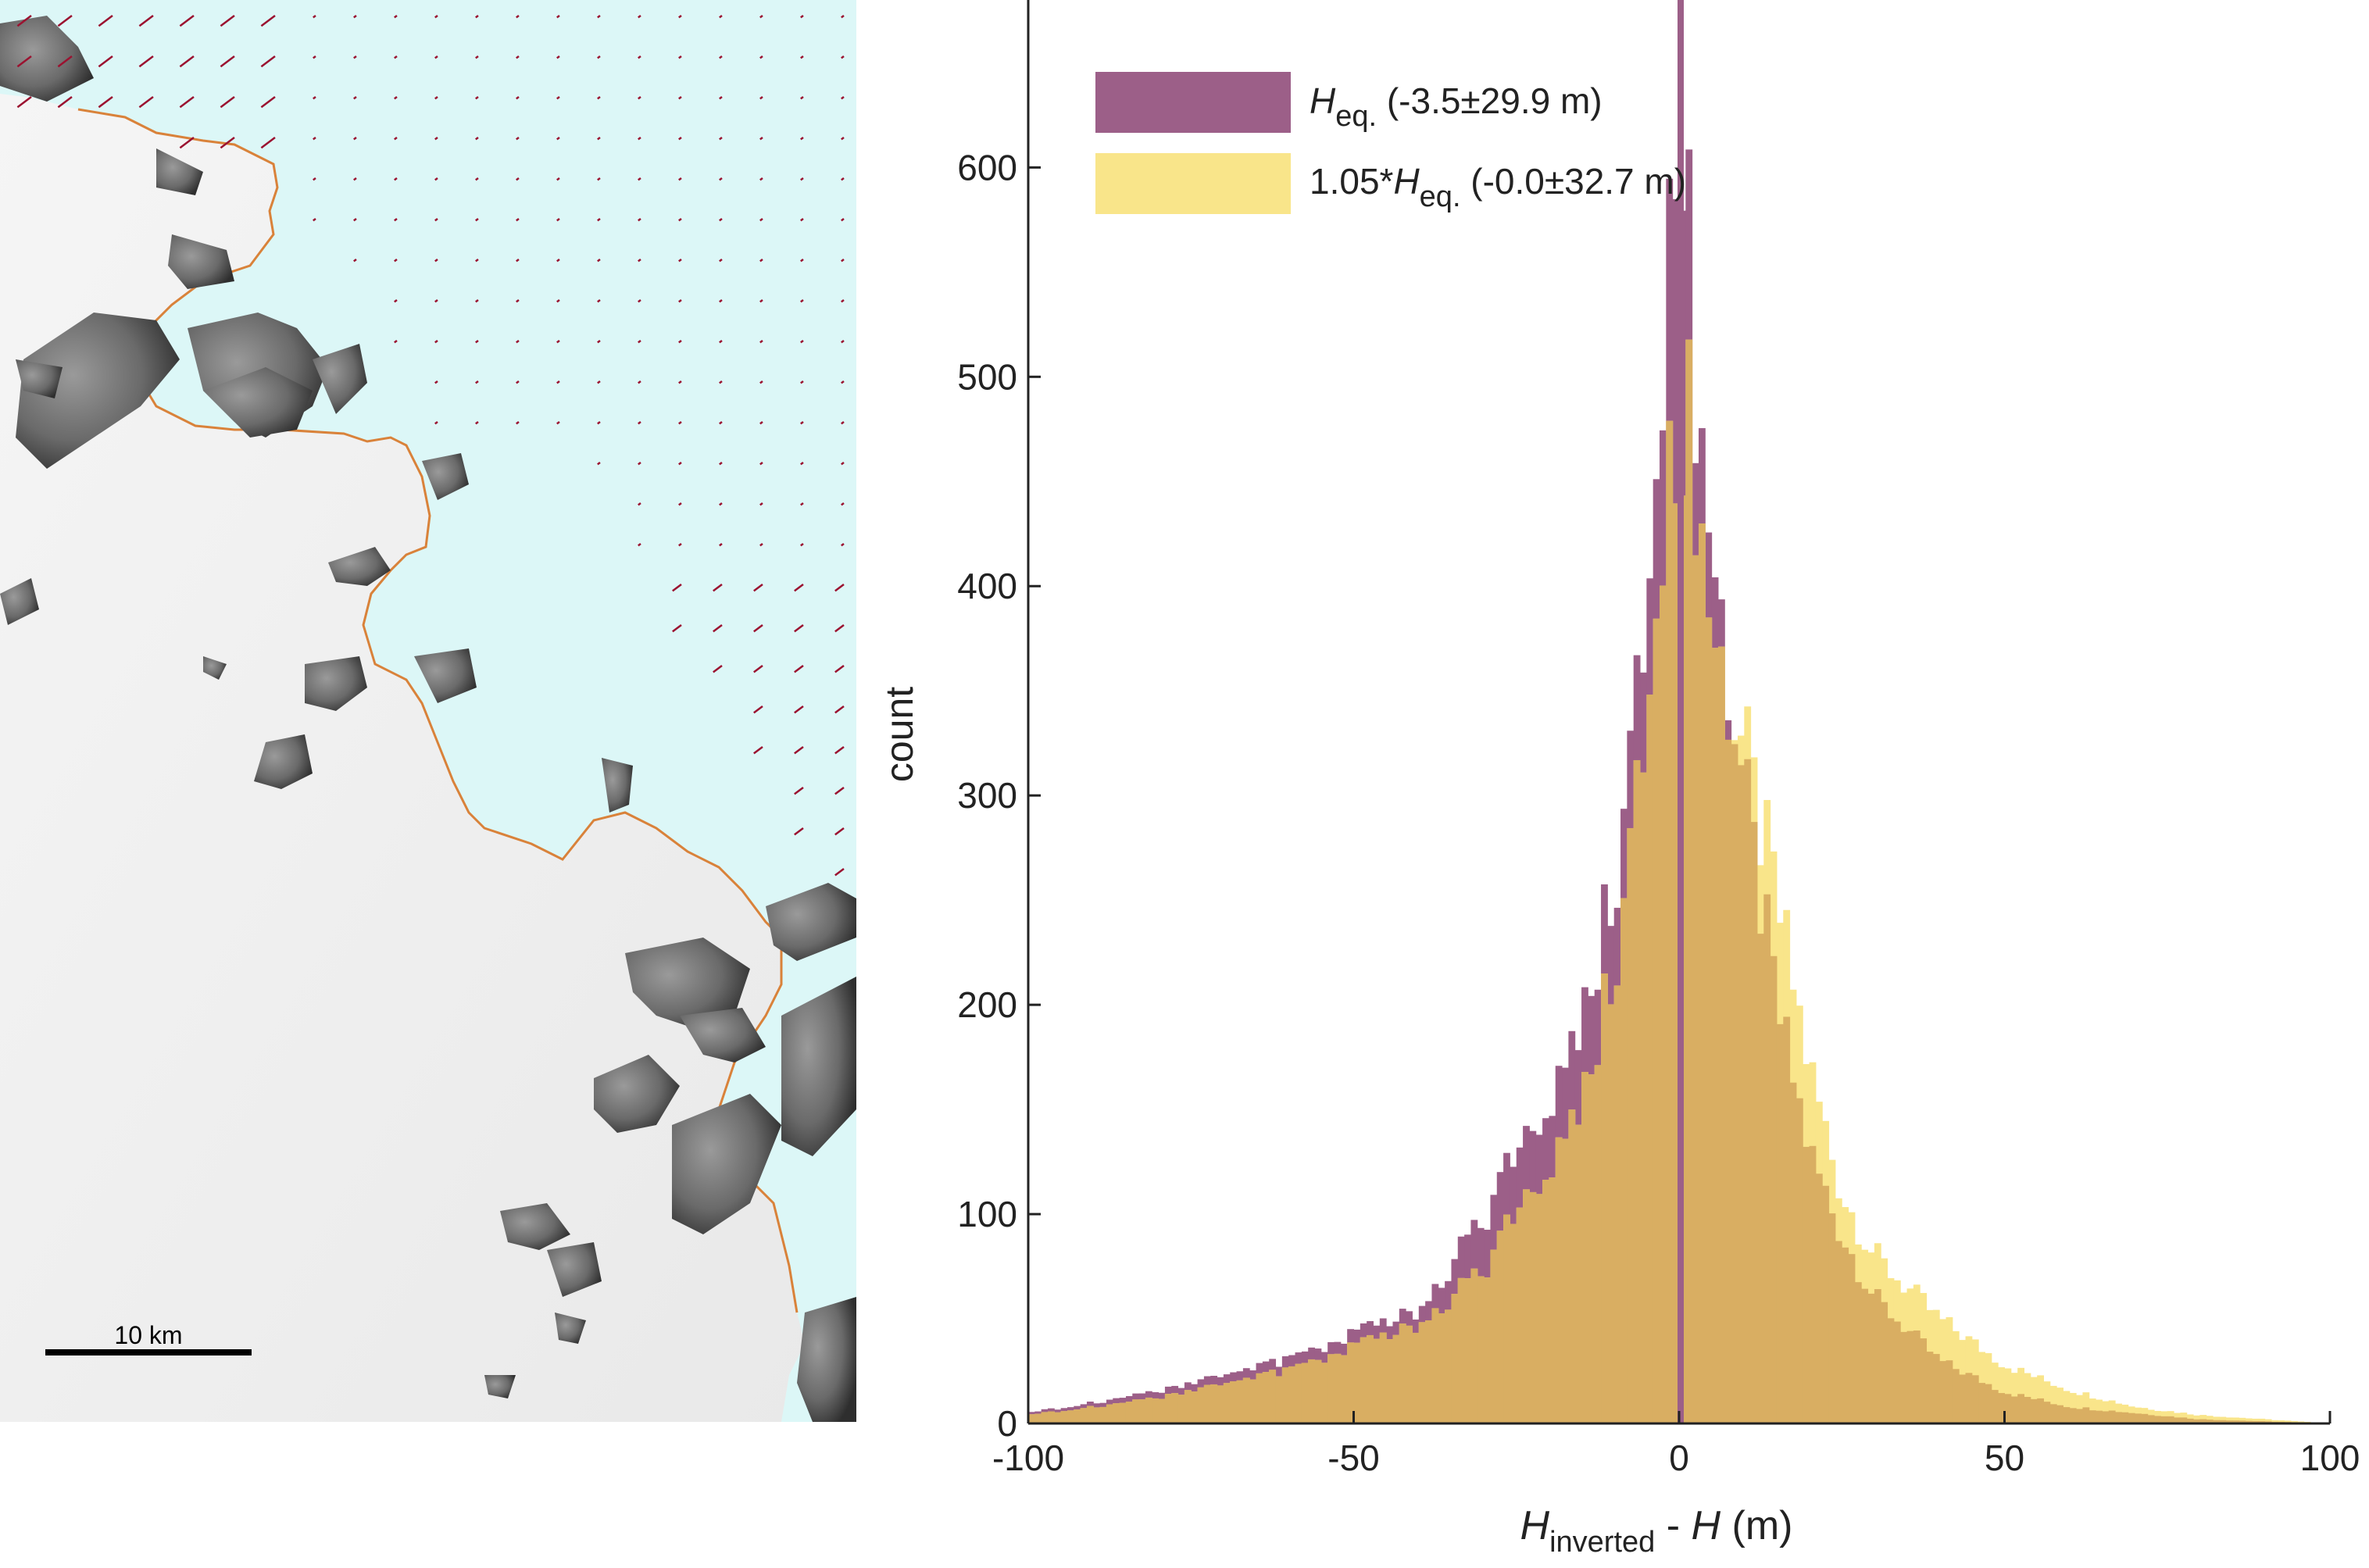 The height and width of the screenshot is (1568, 2369). I want to click on x-tick-label: 50, so click(2004, 1458).